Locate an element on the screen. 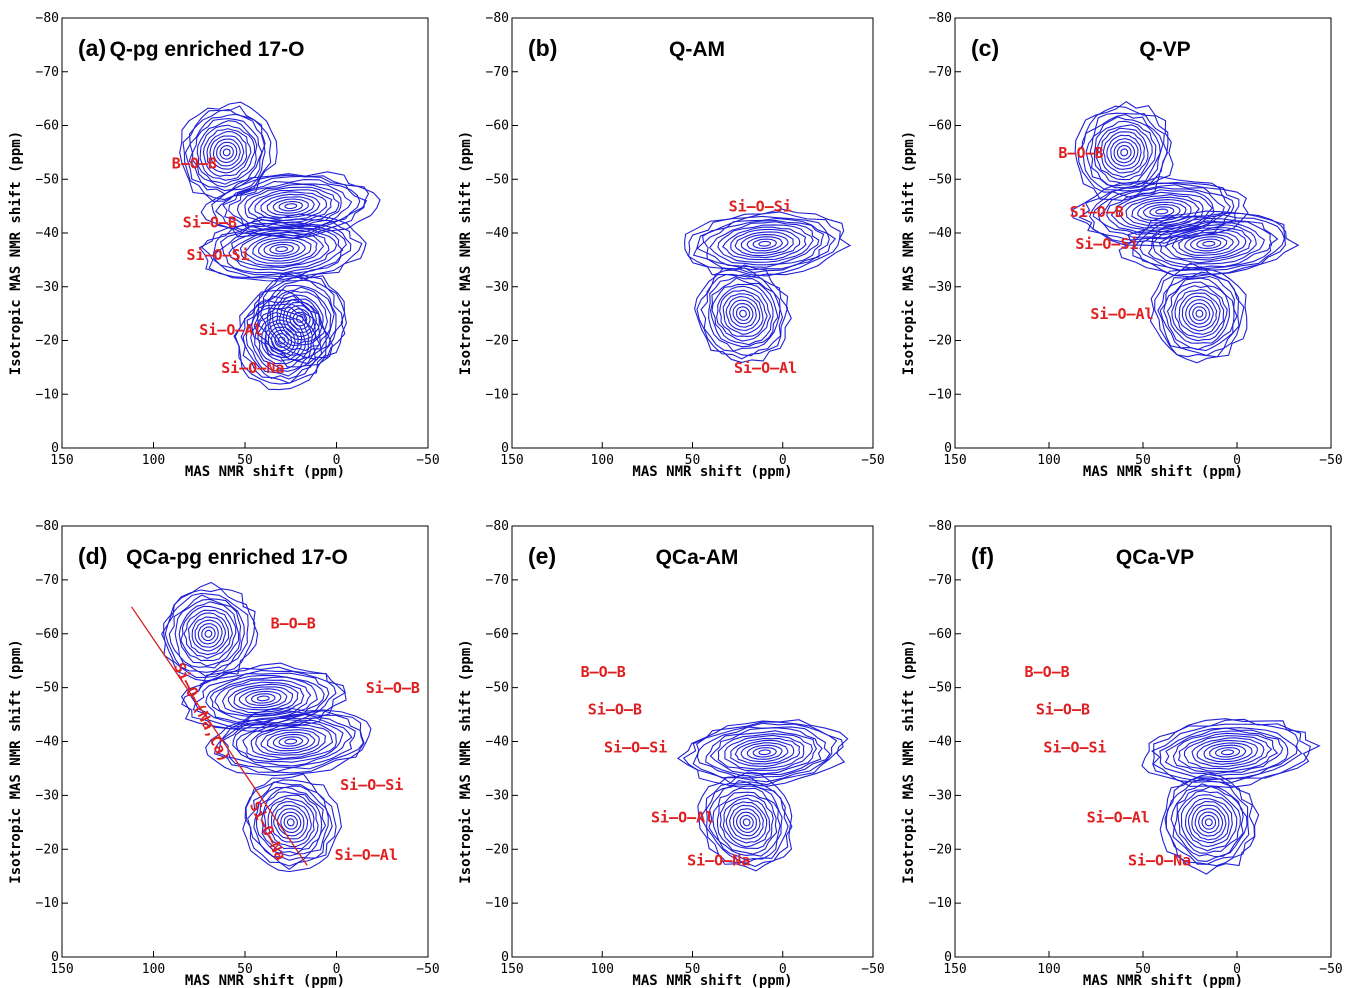 Image resolution: width=1347 pixels, height=988 pixels. peak-annotation: B–O–B is located at coordinates (1047, 672).